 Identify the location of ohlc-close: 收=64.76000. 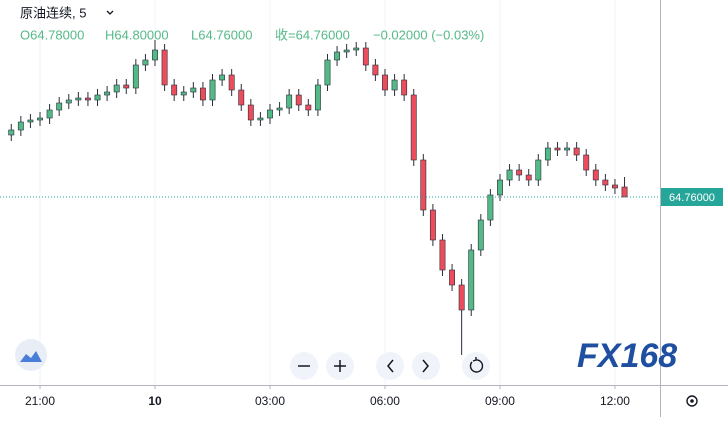
(312, 34).